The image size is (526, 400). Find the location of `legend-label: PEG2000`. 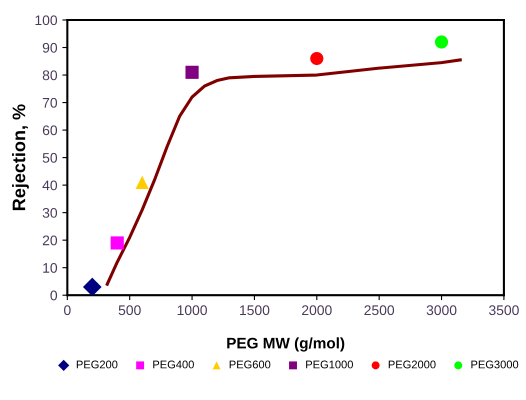

legend-label: PEG2000 is located at coordinates (412, 364).